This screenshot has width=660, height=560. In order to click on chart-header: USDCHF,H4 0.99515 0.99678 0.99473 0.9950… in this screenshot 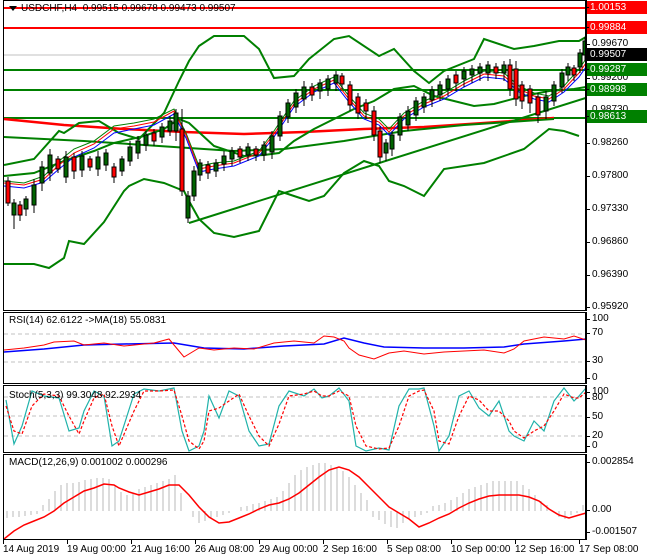, I will do `click(122, 8)`.